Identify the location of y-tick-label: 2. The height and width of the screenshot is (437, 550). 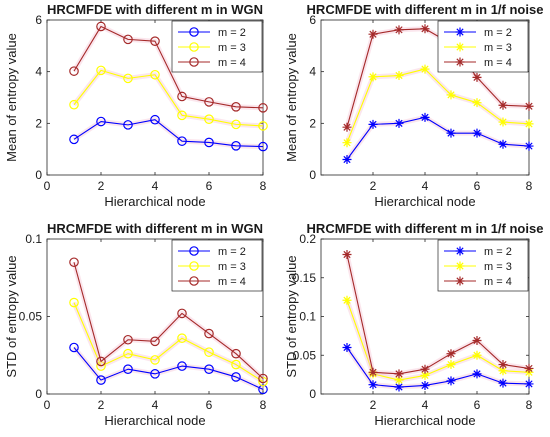
(312, 123).